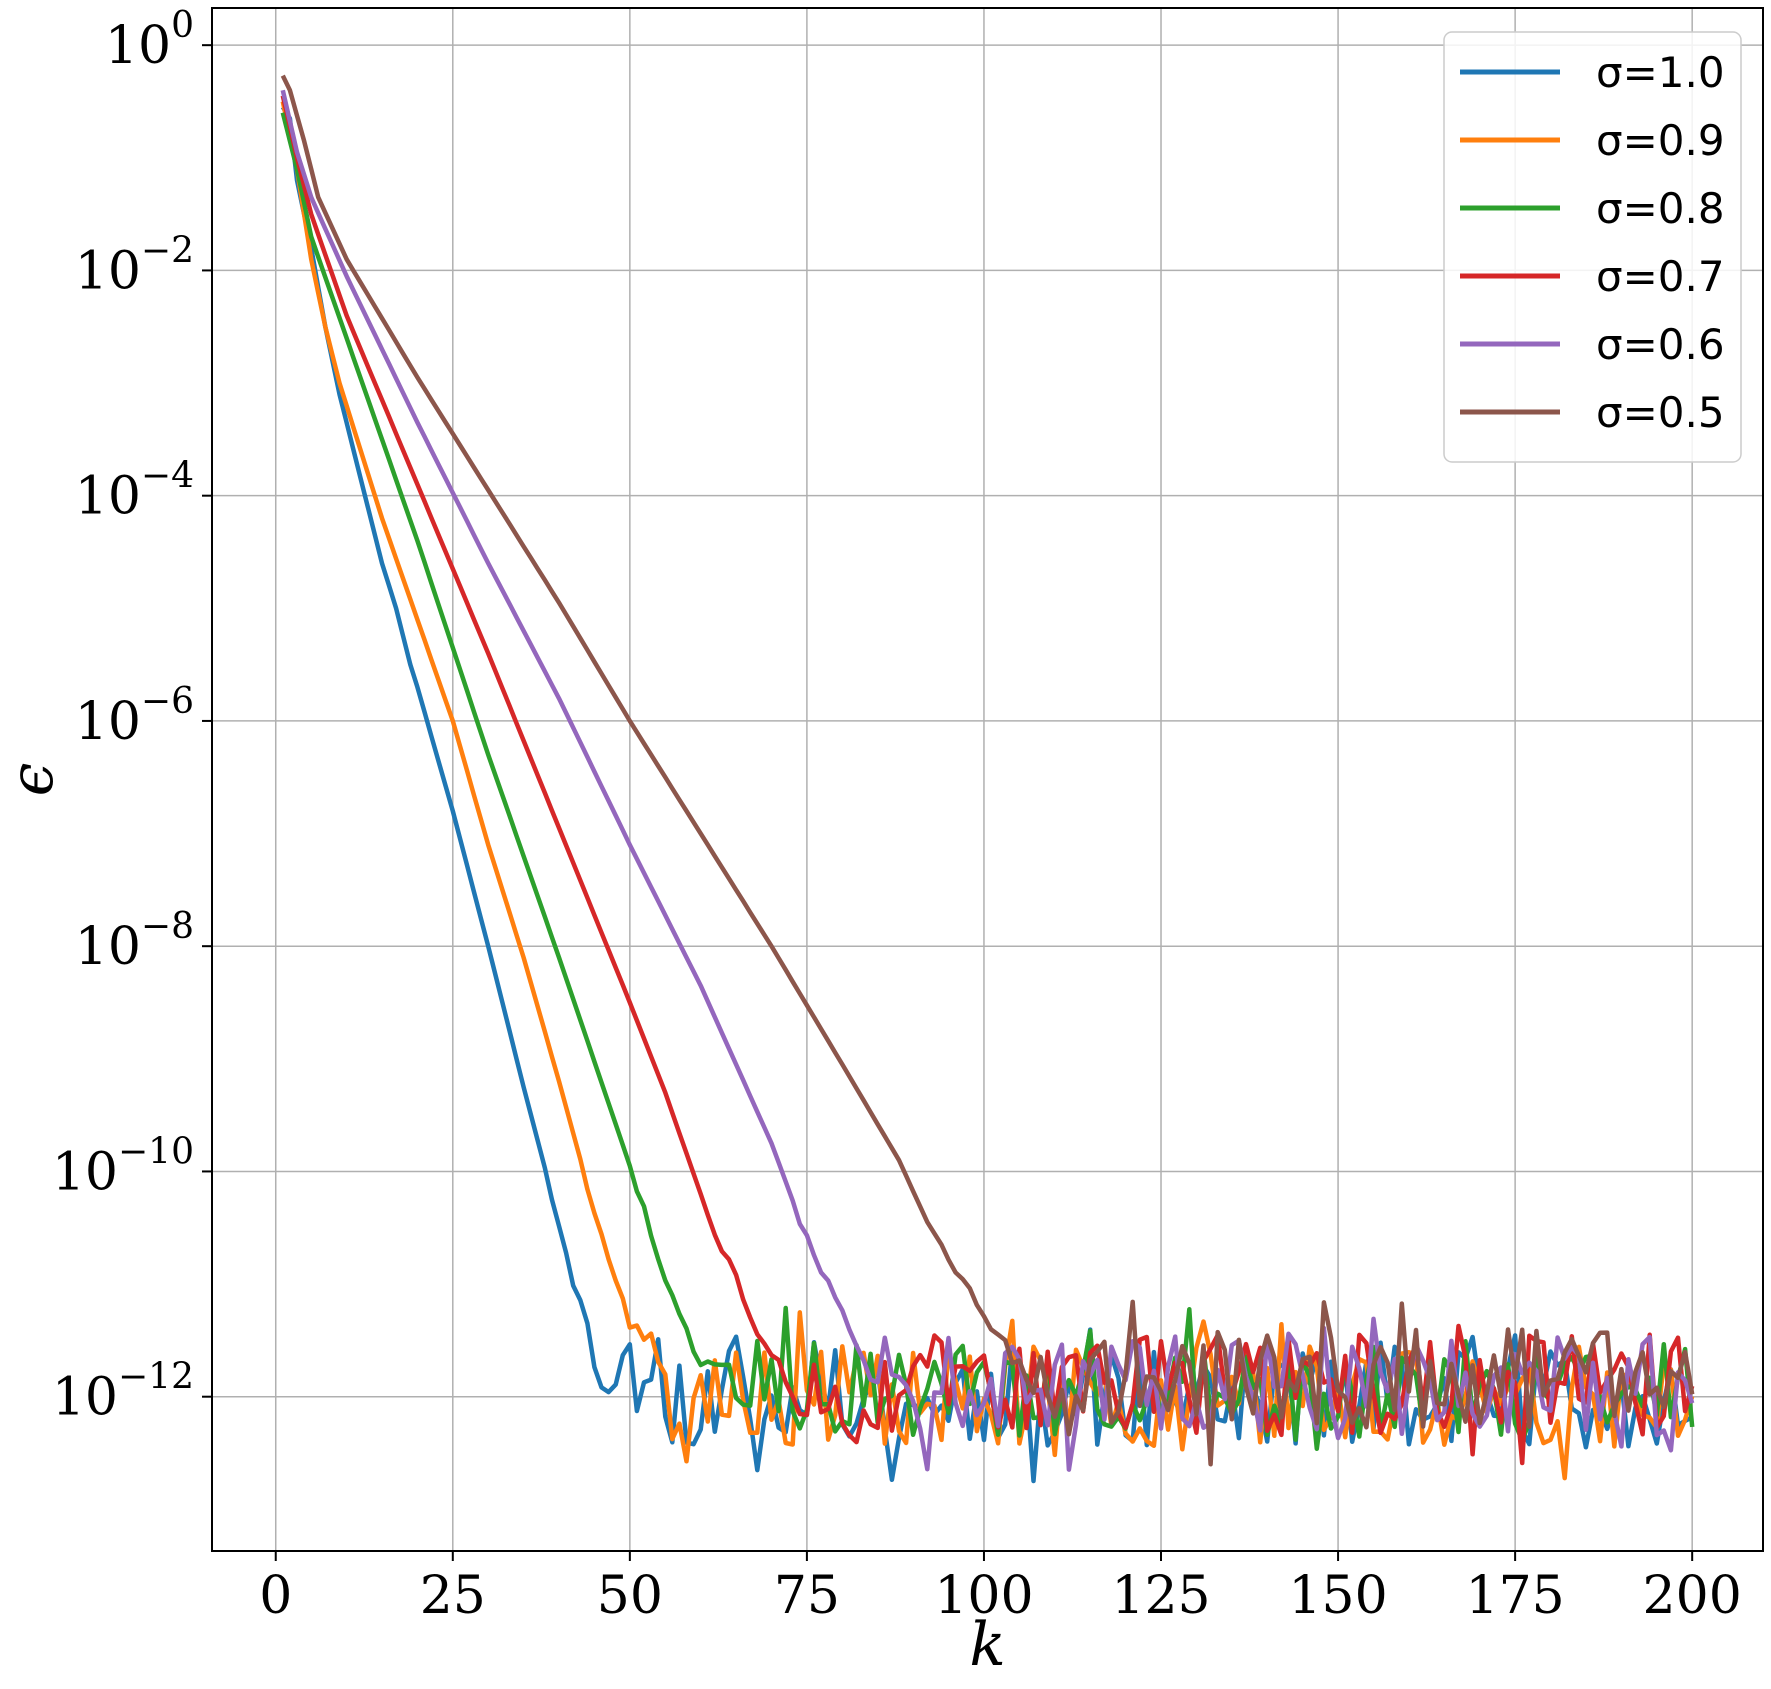 This screenshot has height=1689, width=1771. What do you see at coordinates (134, 265) in the screenshot?
I see `y-tick-label: 10⁻²` at bounding box center [134, 265].